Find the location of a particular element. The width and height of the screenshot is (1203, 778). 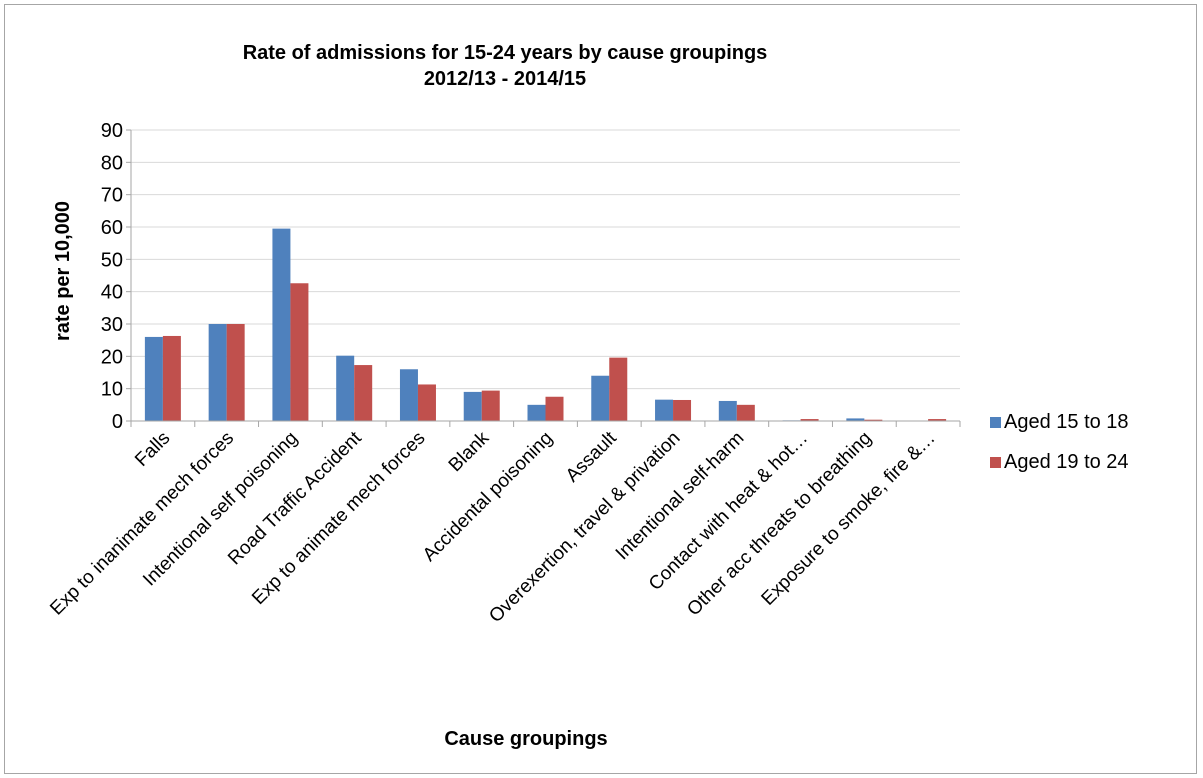

y-tick-label: 70 is located at coordinates (112, 196).